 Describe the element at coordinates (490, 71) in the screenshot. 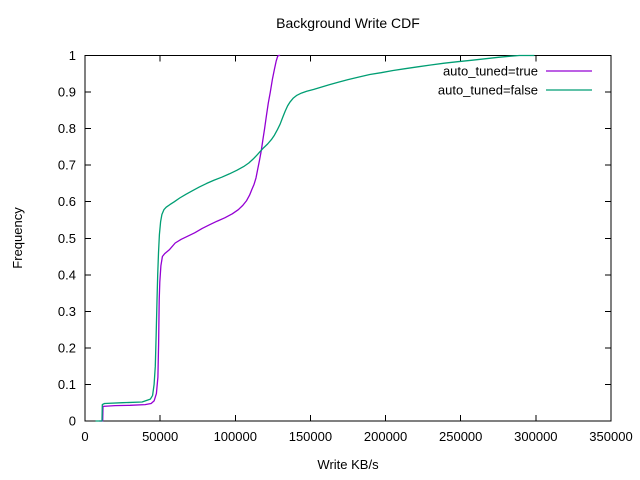

I see `legend-label-0: auto_tuned=true` at that location.